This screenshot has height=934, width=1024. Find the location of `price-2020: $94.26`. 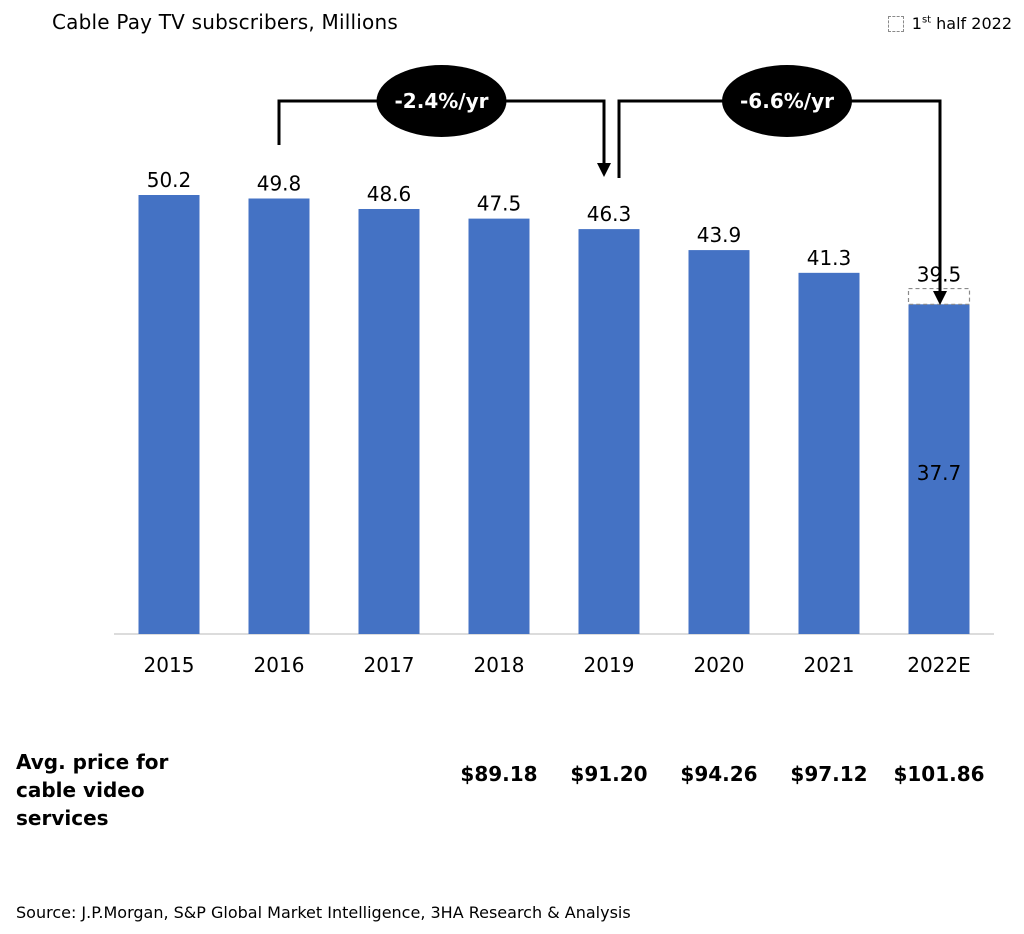

price-2020: $94.26 is located at coordinates (719, 774).